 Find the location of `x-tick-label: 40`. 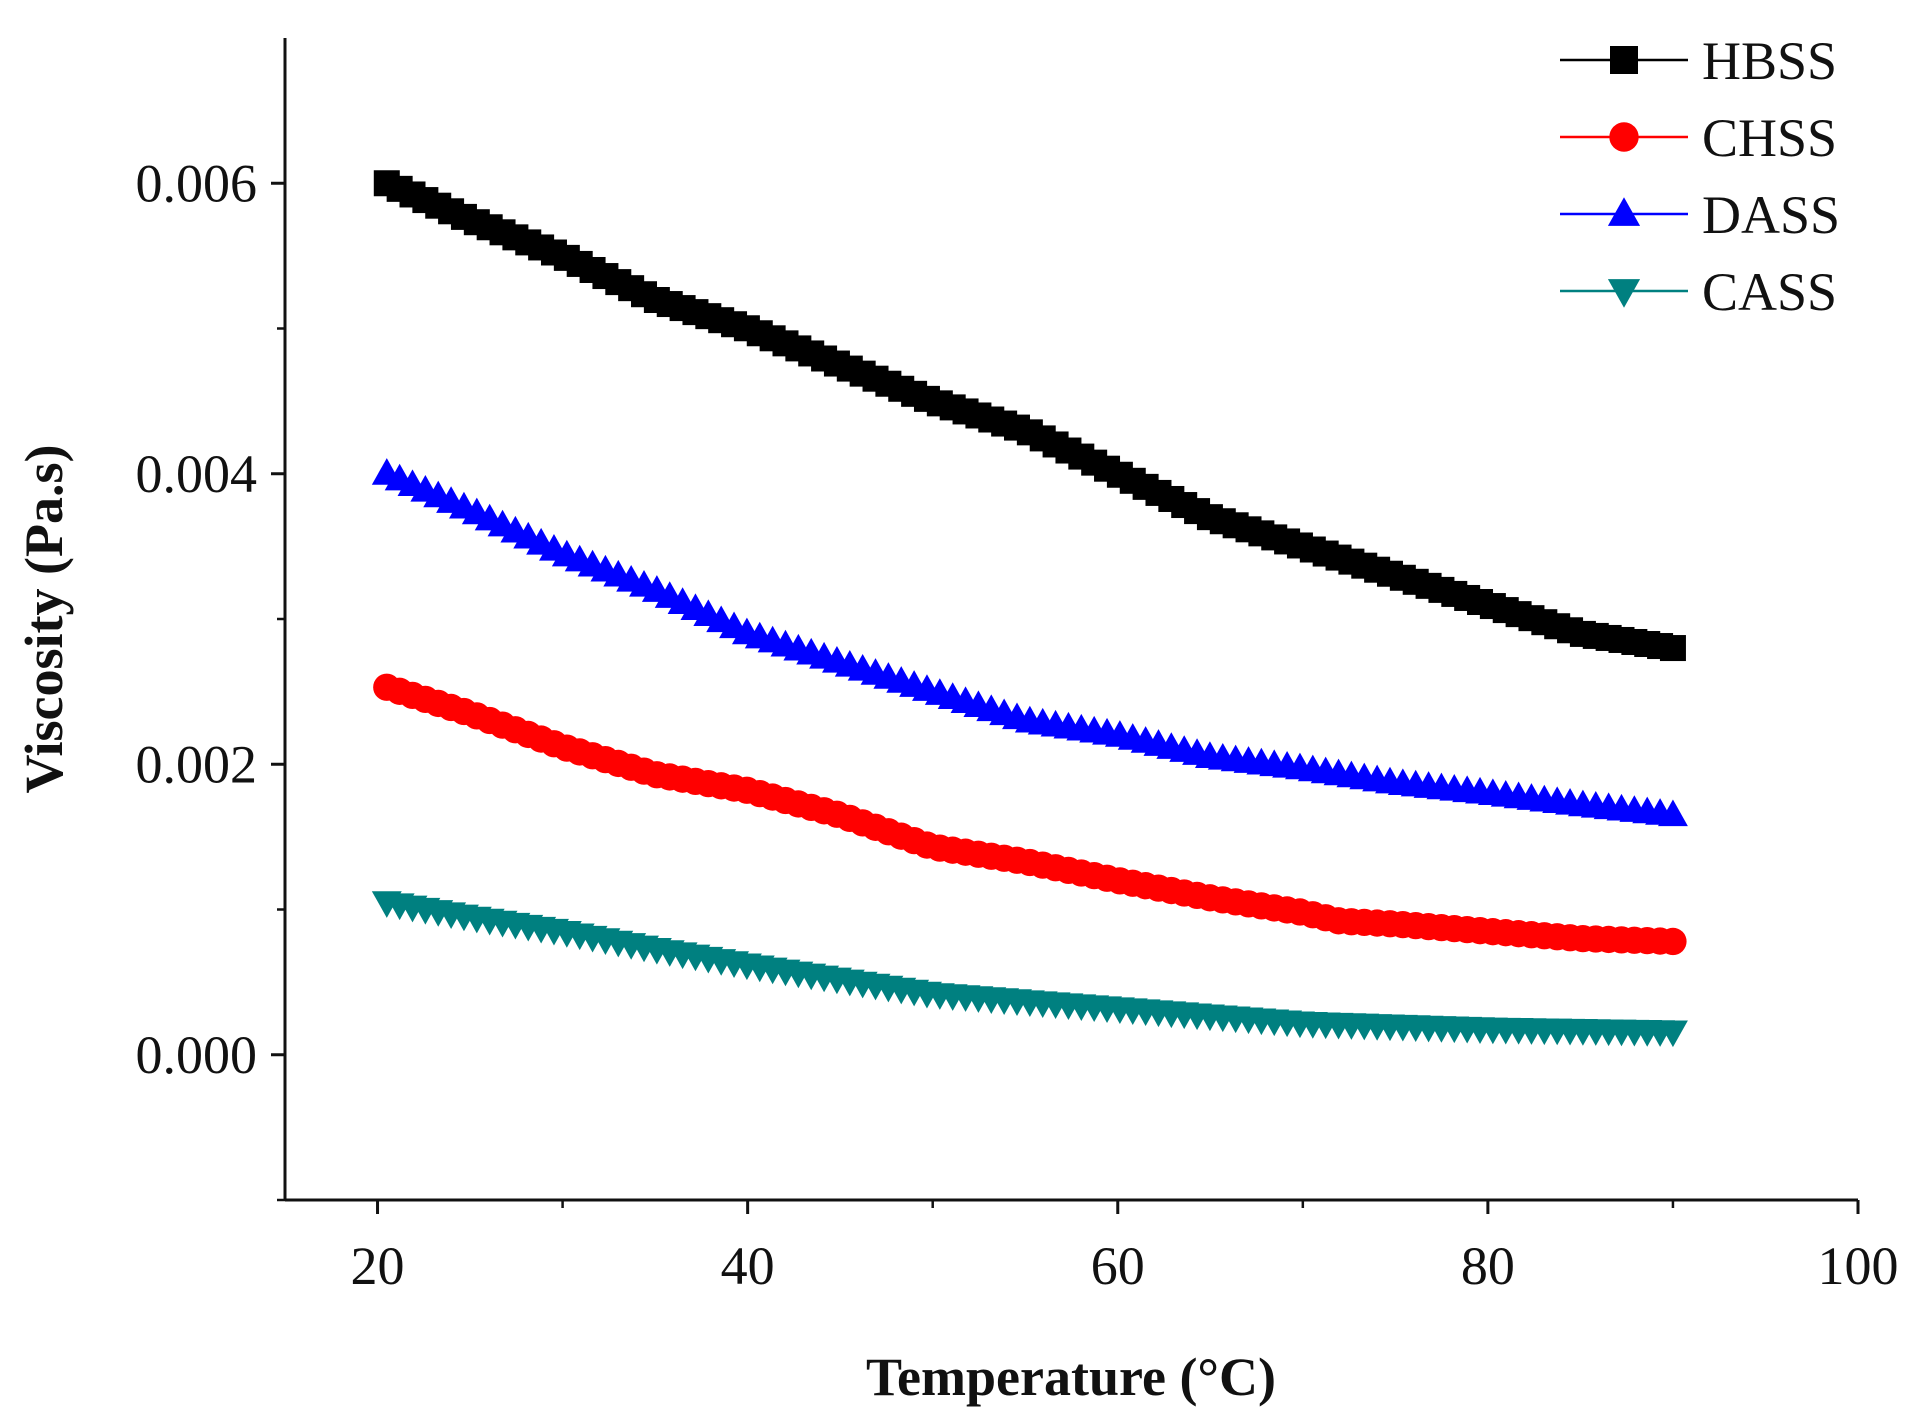

x-tick-label: 40 is located at coordinates (748, 1266).